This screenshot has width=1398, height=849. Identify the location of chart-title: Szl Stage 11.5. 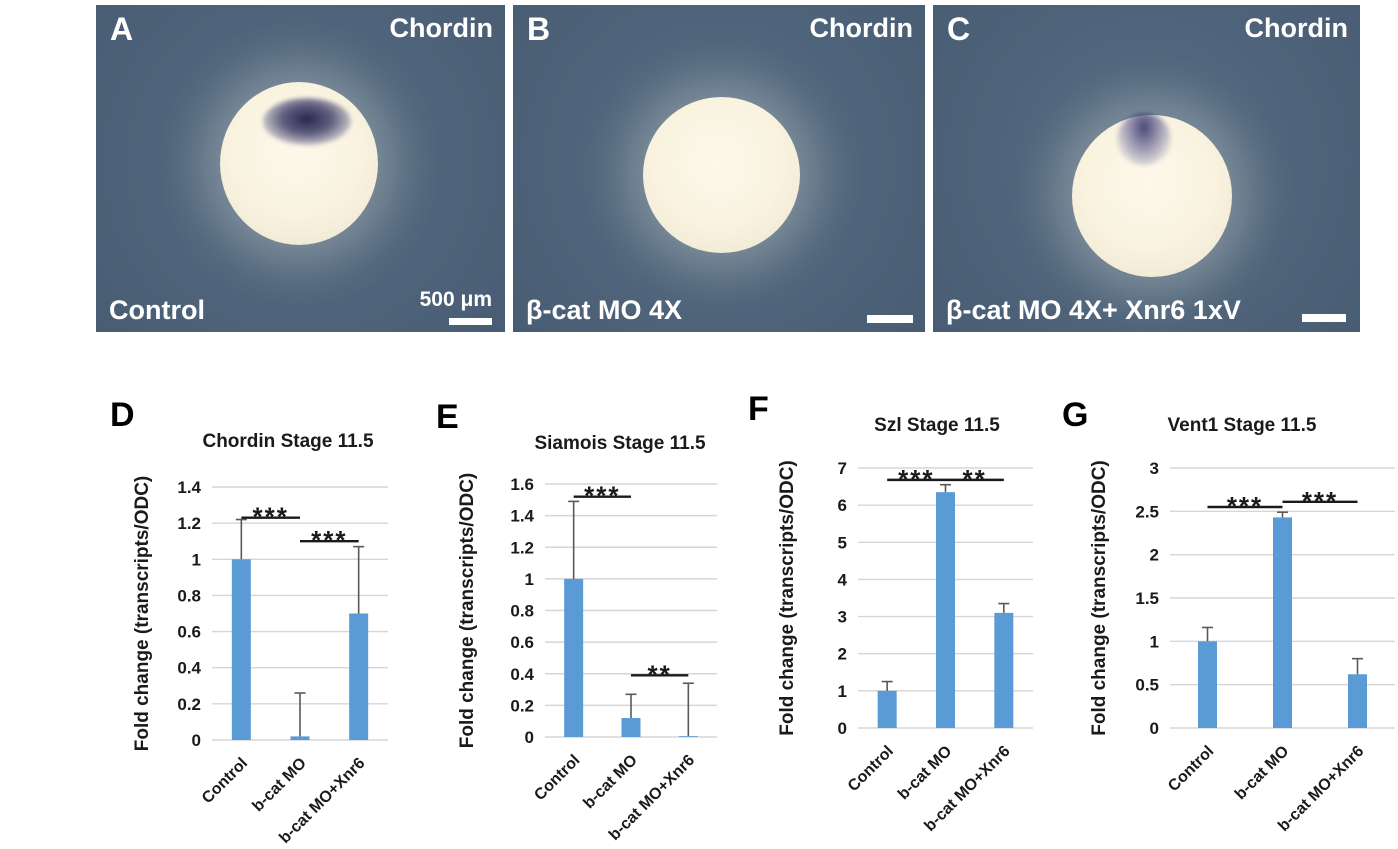
(937, 425).